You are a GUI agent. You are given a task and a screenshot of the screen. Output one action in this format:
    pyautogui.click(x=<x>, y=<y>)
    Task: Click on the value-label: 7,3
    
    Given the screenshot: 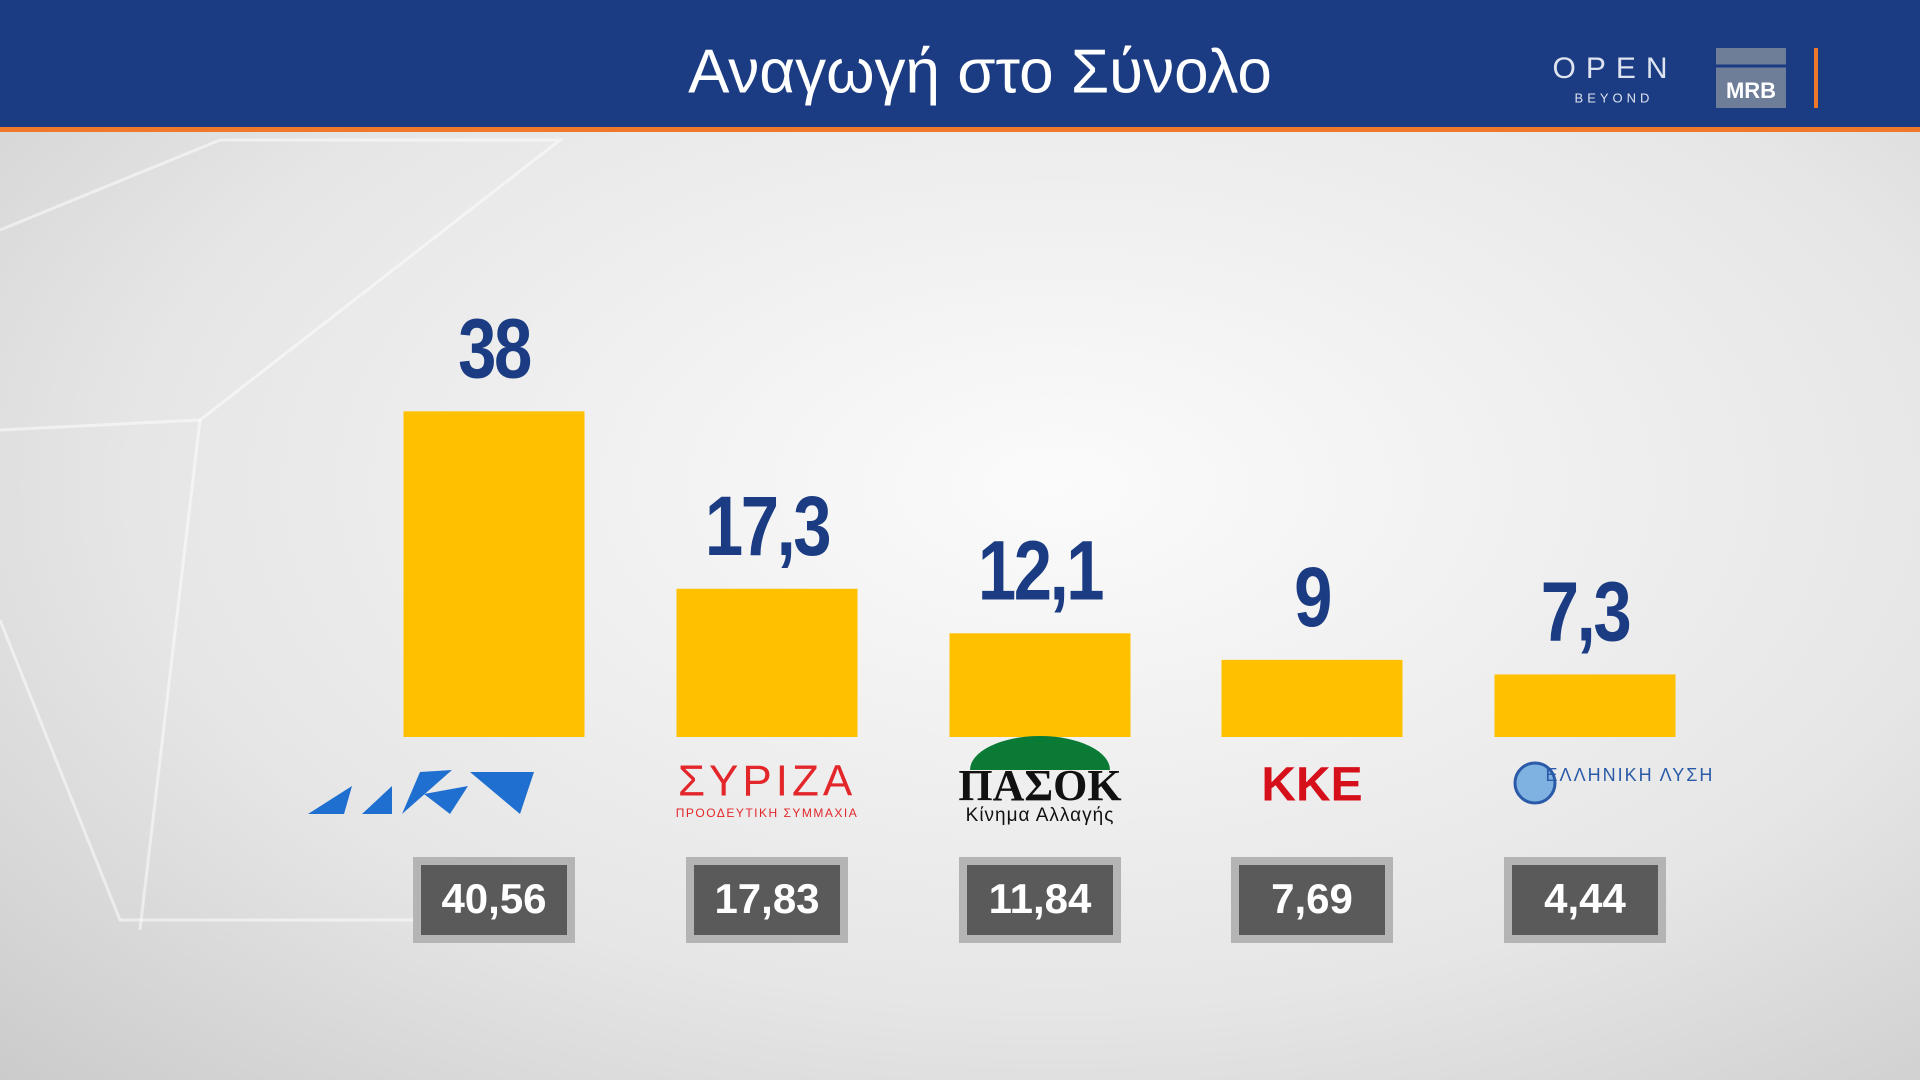 What is the action you would take?
    pyautogui.click(x=1585, y=612)
    